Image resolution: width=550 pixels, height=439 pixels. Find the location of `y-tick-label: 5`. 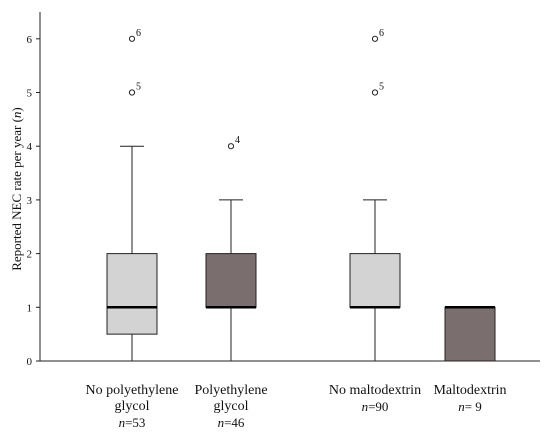

y-tick-label: 5 is located at coordinates (30, 94).